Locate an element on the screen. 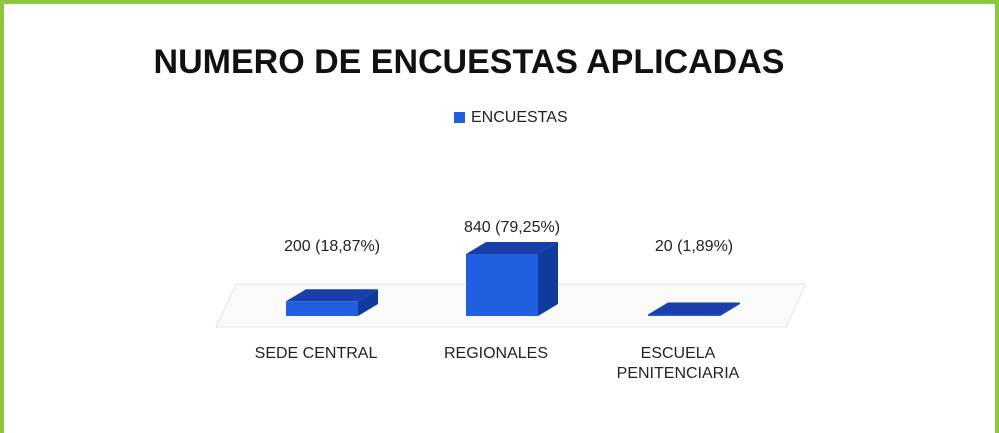 The height and width of the screenshot is (433, 999). x-tick-label: REGIONALES is located at coordinates (496, 353).